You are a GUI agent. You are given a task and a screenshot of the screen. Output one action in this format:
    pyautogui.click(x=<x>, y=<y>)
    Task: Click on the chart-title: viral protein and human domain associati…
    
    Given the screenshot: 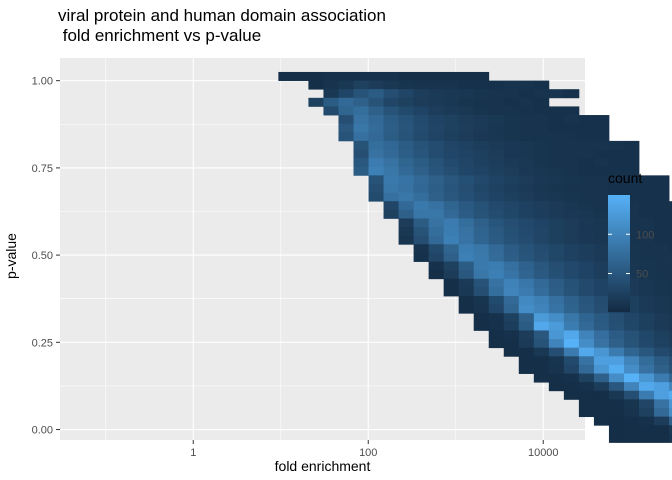 What is the action you would take?
    pyautogui.click(x=222, y=25)
    